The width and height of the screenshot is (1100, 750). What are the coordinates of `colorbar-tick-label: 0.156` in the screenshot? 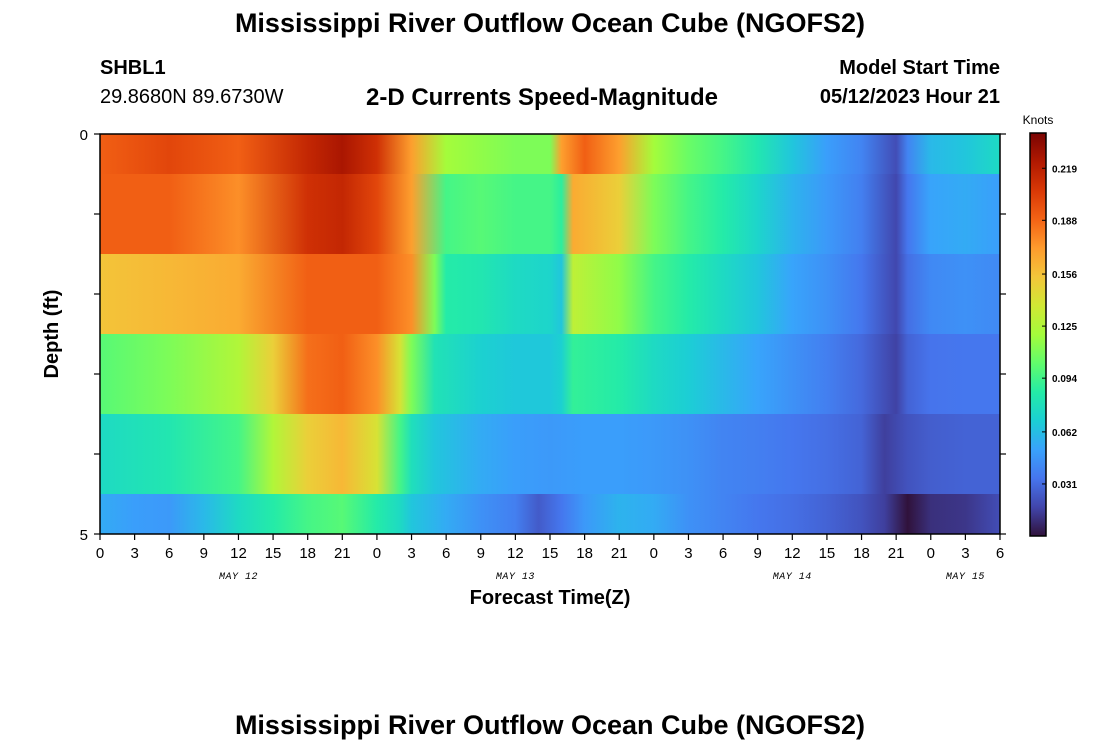 It's located at (1064, 275).